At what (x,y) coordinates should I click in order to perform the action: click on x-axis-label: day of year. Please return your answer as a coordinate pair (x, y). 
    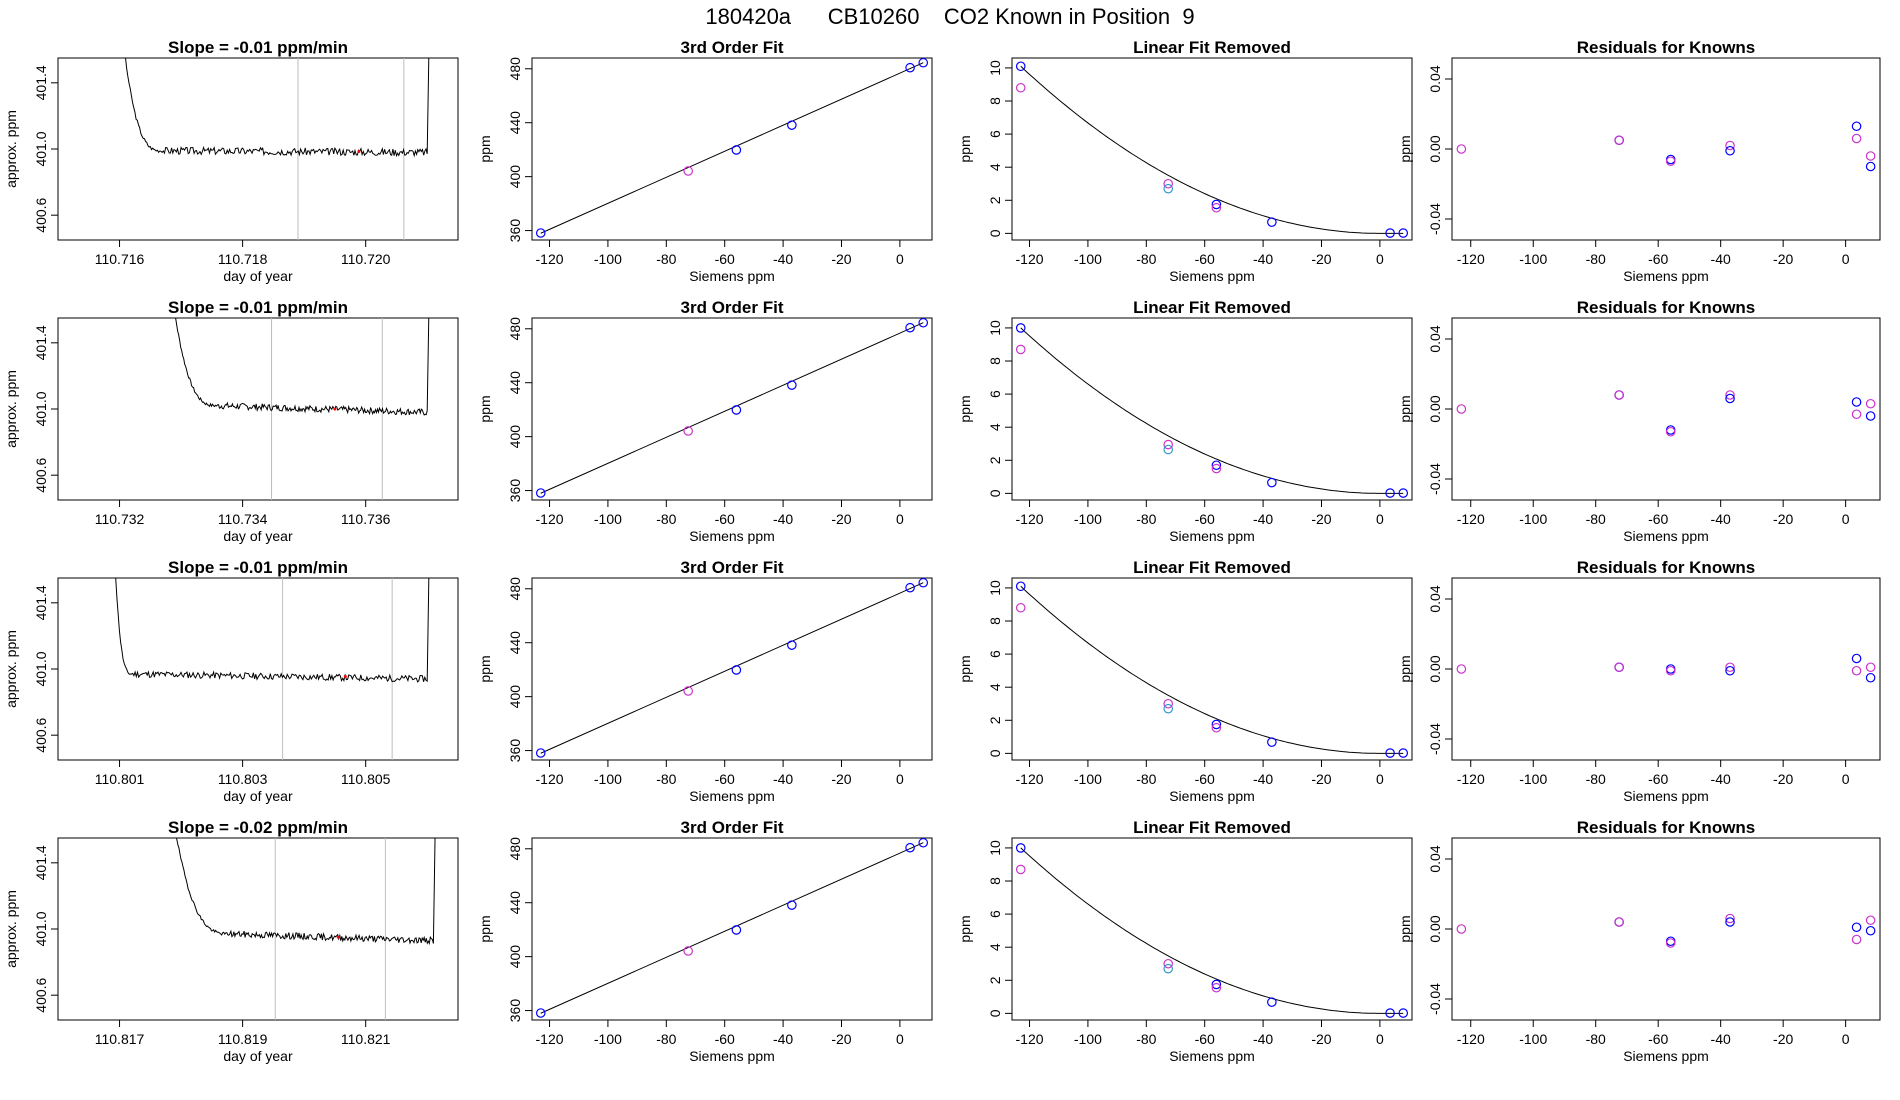
    Looking at the image, I should click on (258, 536).